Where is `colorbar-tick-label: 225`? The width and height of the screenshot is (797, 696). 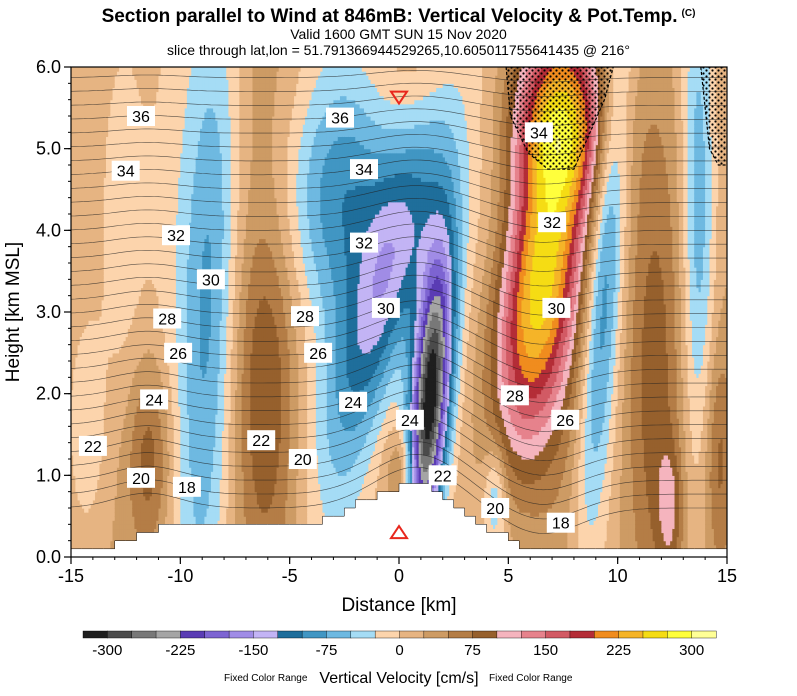
colorbar-tick-label: 225 is located at coordinates (618, 650).